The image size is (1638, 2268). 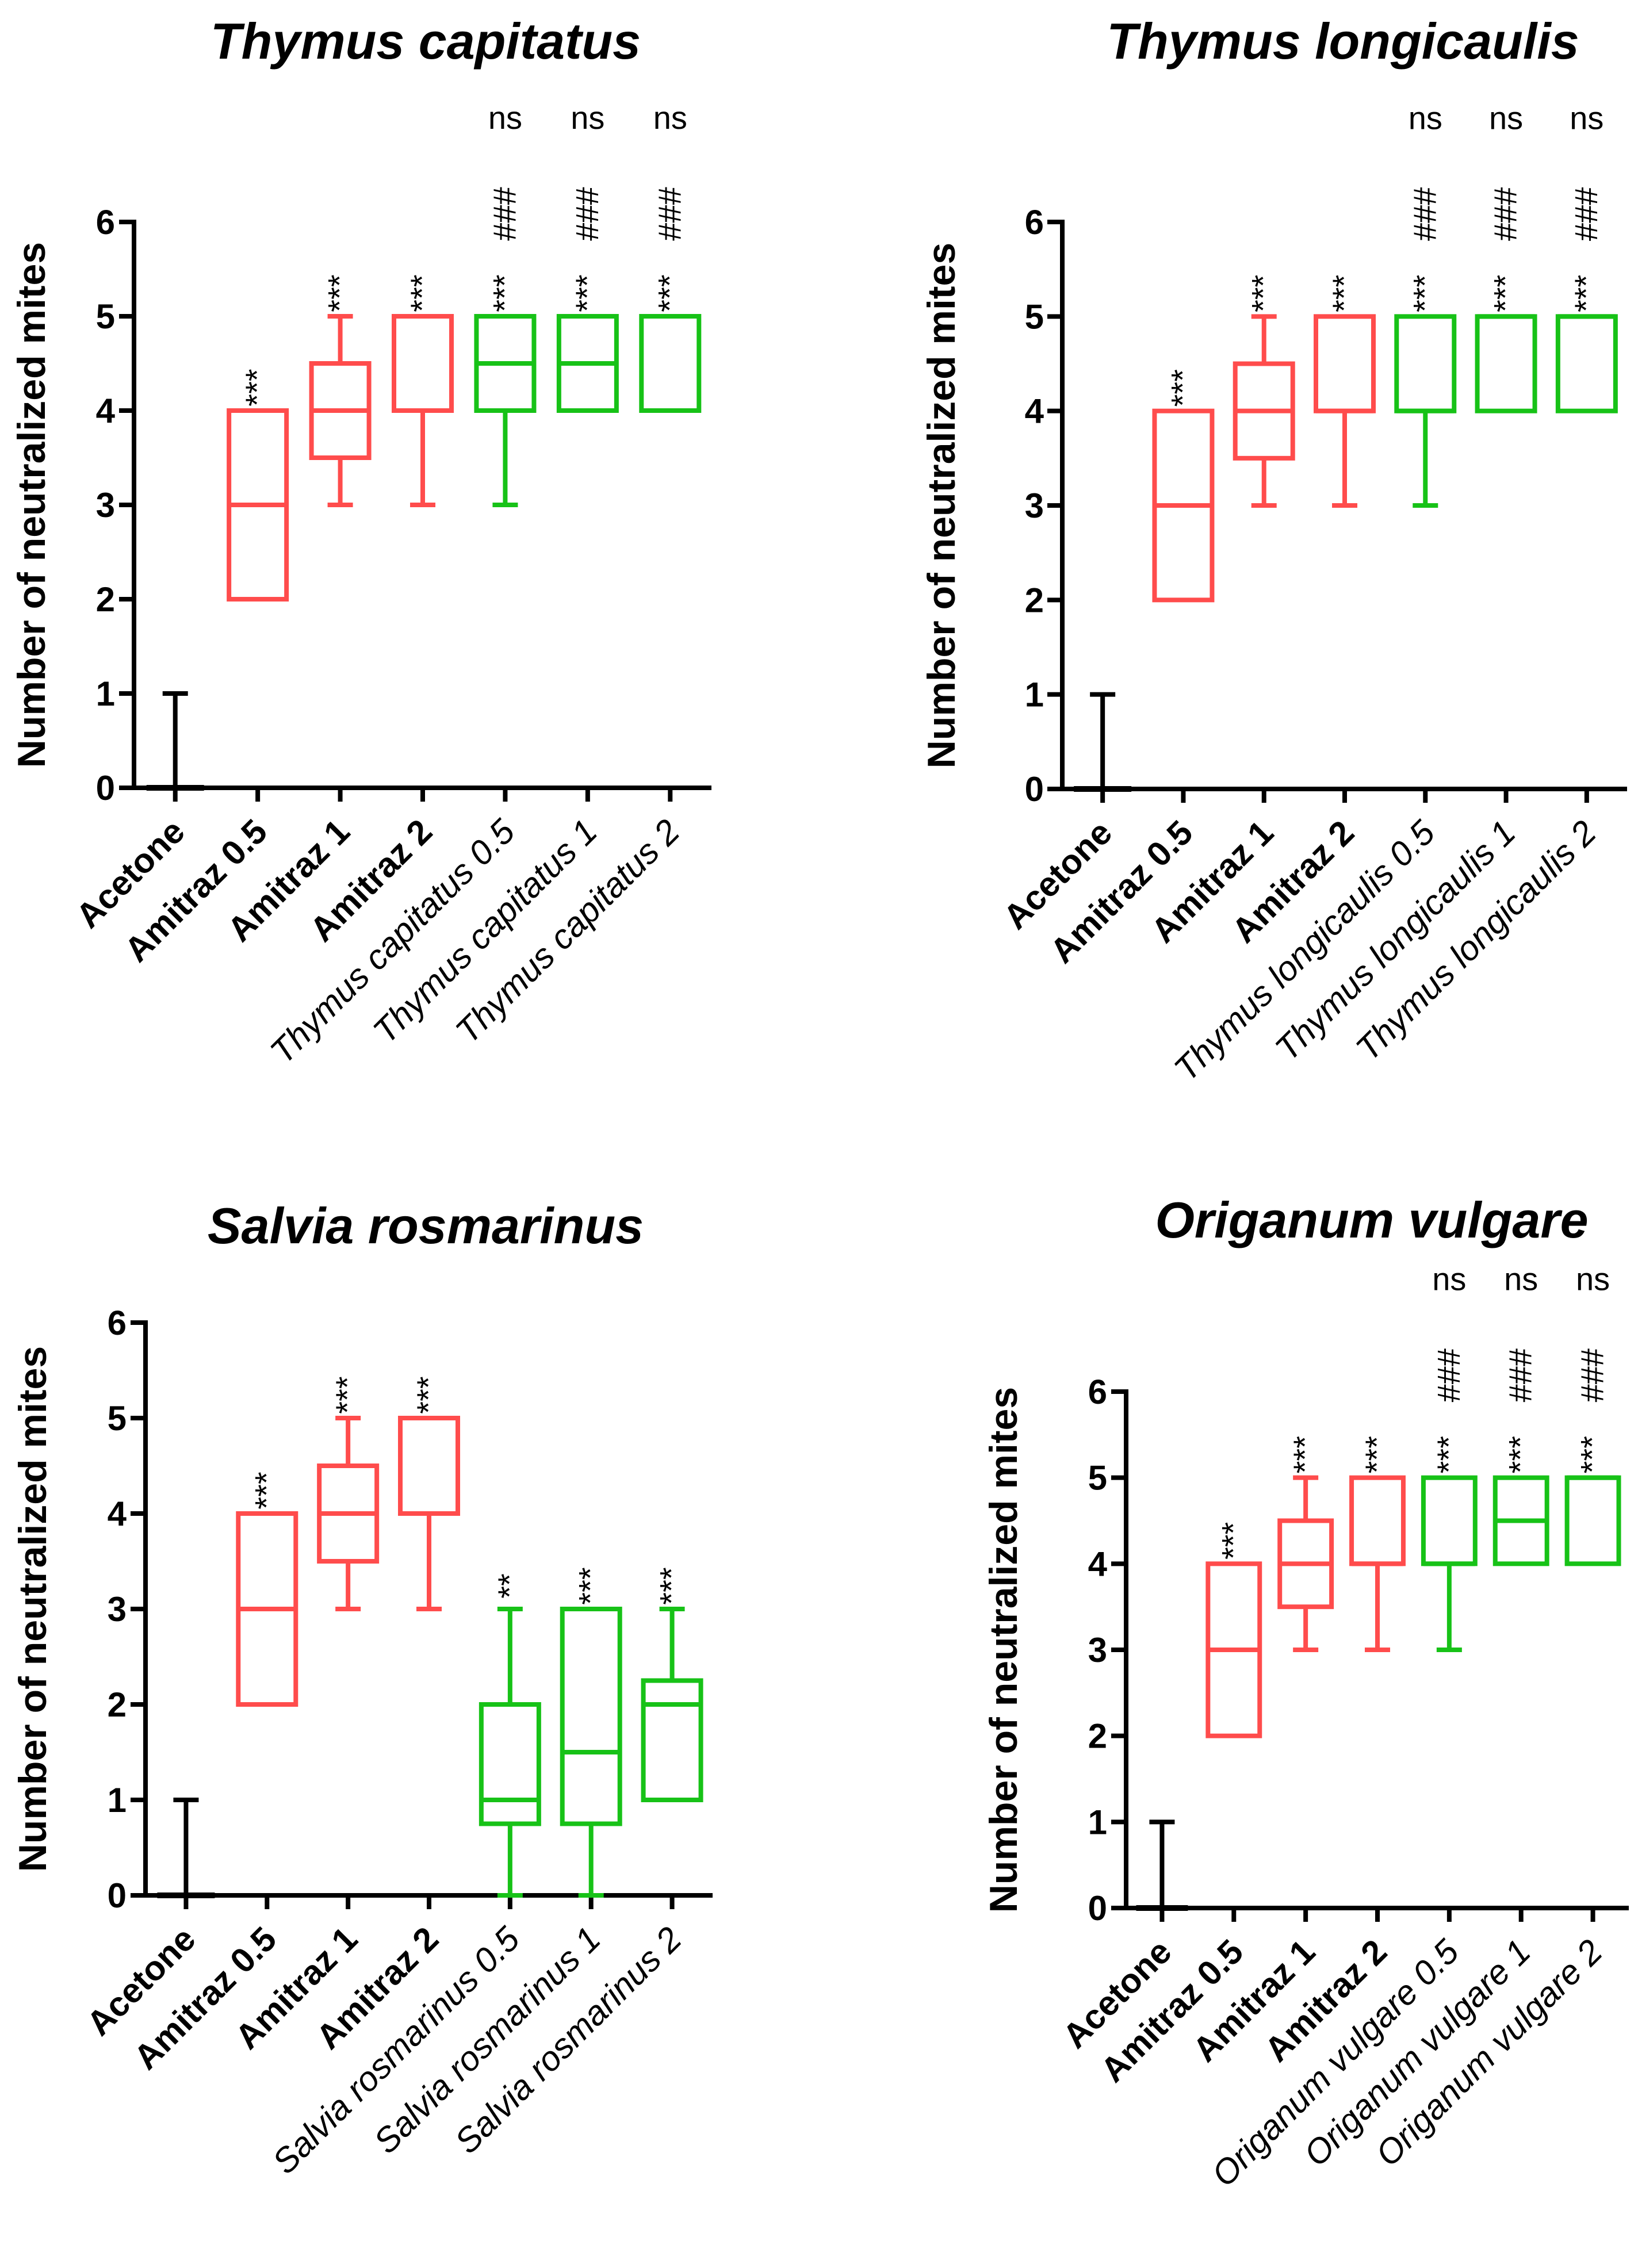 I want to click on chart-title: Salvia rosmarinus, so click(x=426, y=1225).